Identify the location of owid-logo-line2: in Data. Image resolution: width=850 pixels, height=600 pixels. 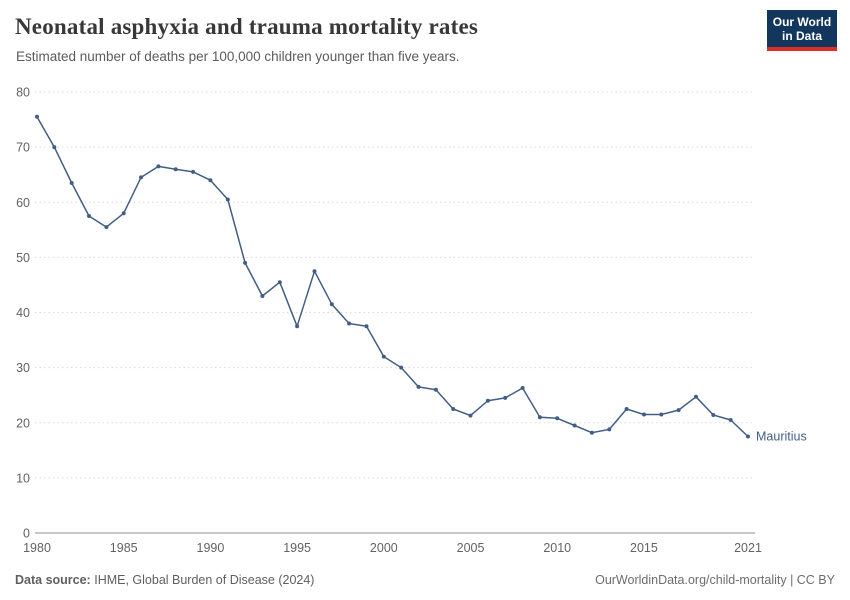
(801, 36).